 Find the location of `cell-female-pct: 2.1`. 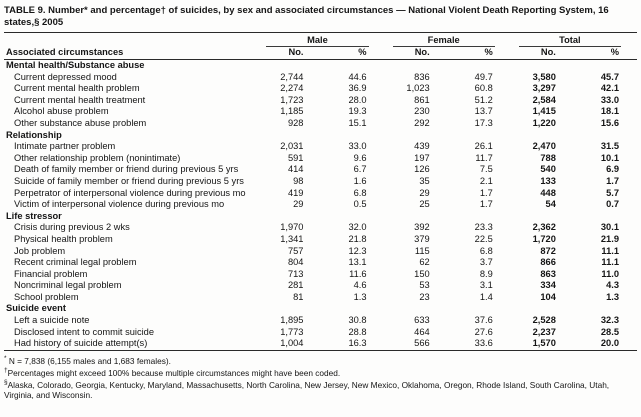

cell-female-pct: 2.1 is located at coordinates (486, 180).